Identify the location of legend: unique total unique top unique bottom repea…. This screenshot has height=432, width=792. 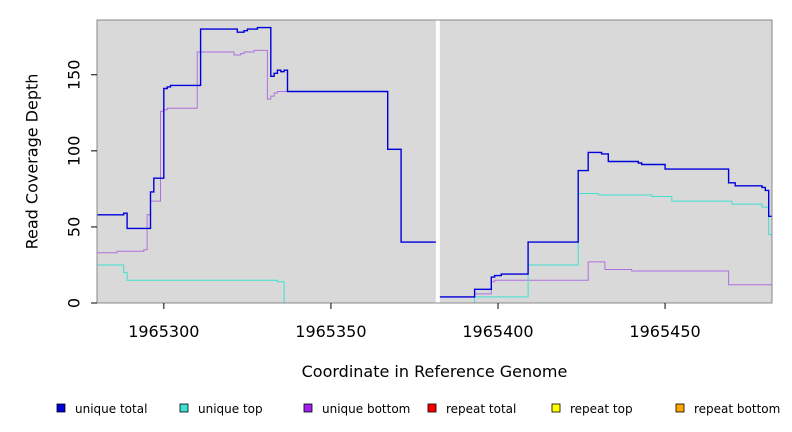
(418, 409).